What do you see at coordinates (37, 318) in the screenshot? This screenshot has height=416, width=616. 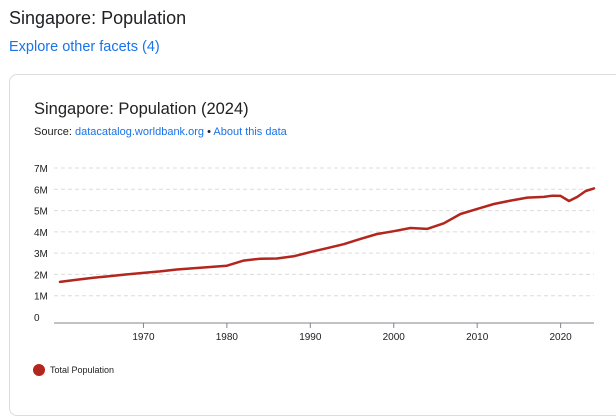 I see `y-tick-label: 0` at bounding box center [37, 318].